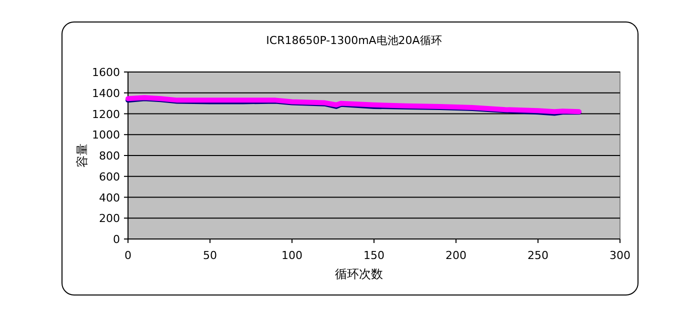 The height and width of the screenshot is (325, 700). What do you see at coordinates (620, 255) in the screenshot?
I see `x-tick-label: 300` at bounding box center [620, 255].